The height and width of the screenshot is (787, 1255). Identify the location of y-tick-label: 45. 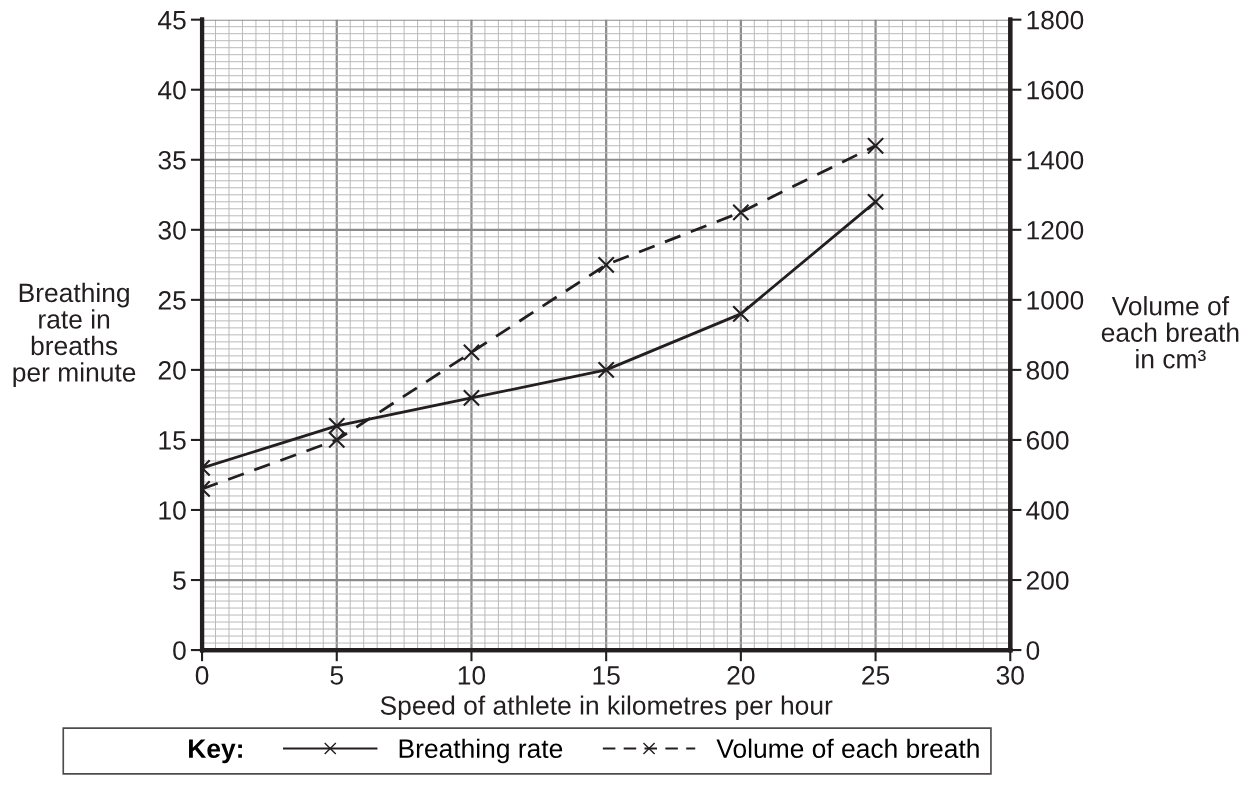
(172, 20).